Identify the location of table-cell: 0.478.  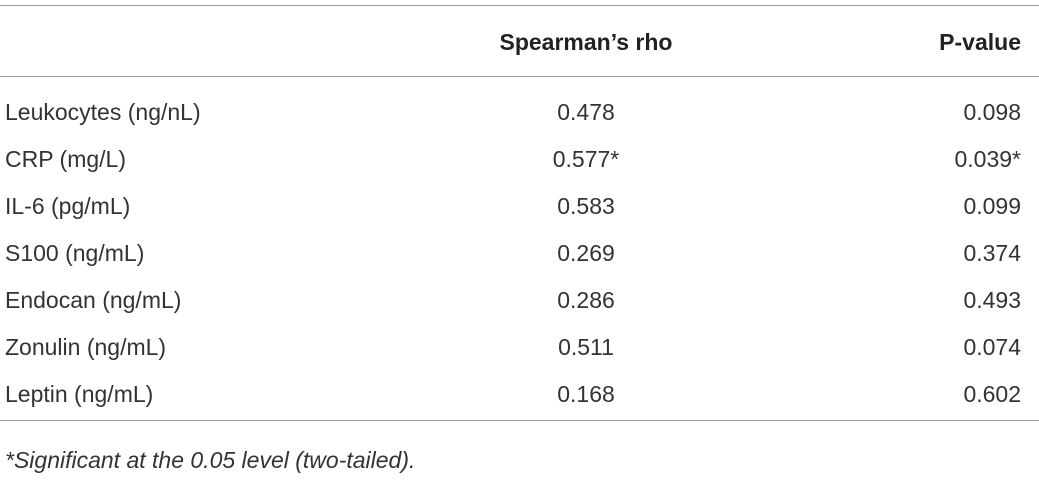
(586, 112).